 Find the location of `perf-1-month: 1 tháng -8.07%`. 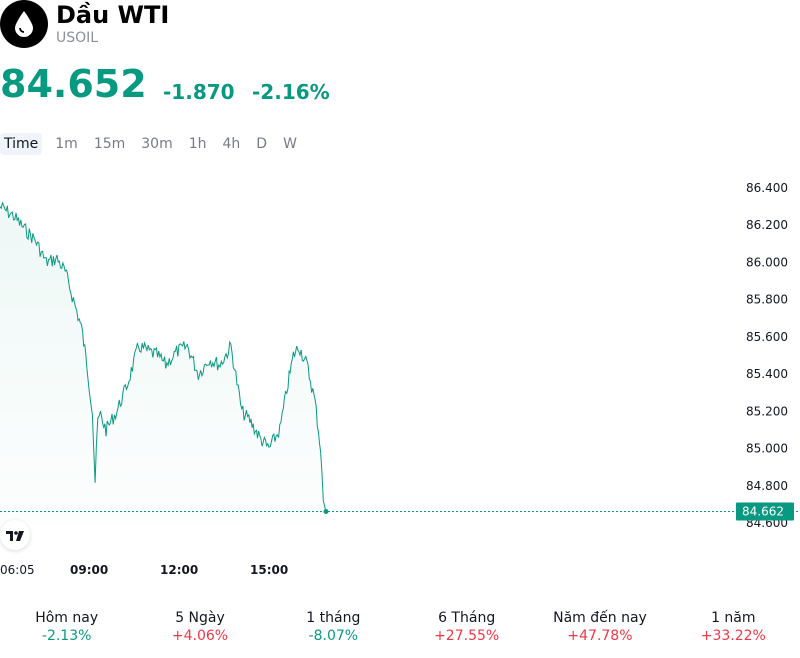

perf-1-month: 1 tháng -8.07% is located at coordinates (333, 630).